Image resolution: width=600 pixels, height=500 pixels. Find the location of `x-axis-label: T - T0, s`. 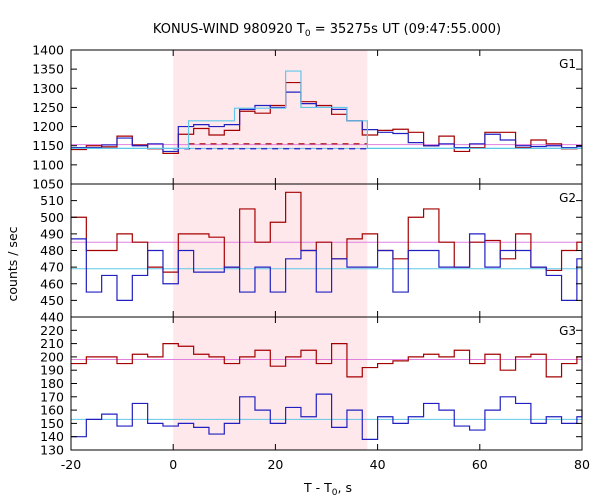

x-axis-label: T - T0, s is located at coordinates (327, 489).